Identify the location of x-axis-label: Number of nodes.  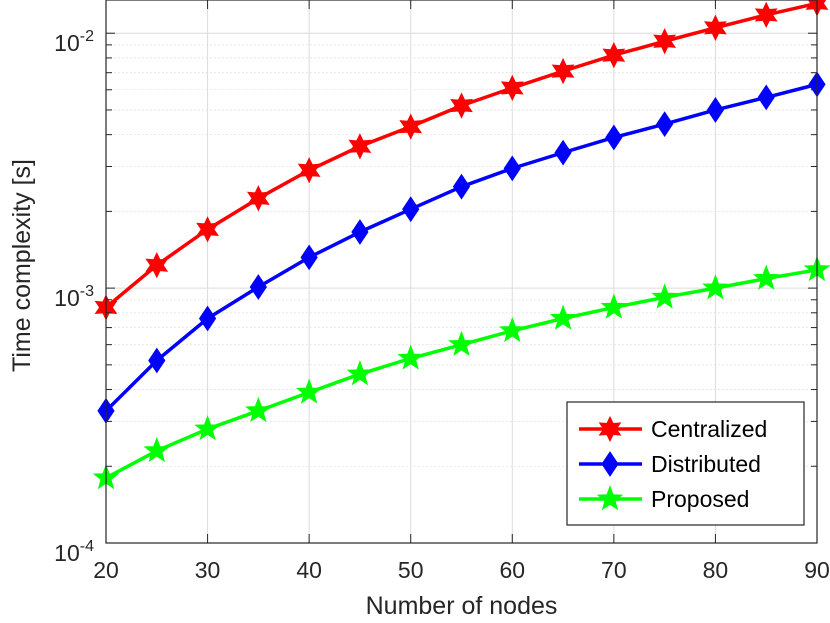
(462, 606).